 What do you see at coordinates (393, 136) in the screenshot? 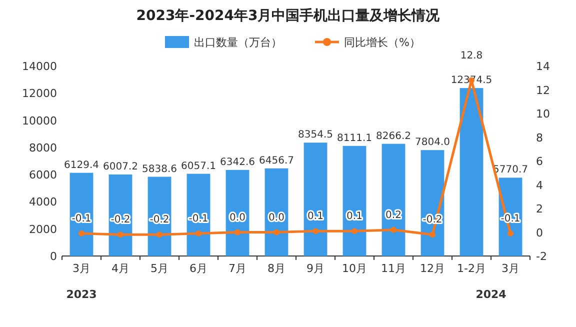
I see `data-label: 8266.2` at bounding box center [393, 136].